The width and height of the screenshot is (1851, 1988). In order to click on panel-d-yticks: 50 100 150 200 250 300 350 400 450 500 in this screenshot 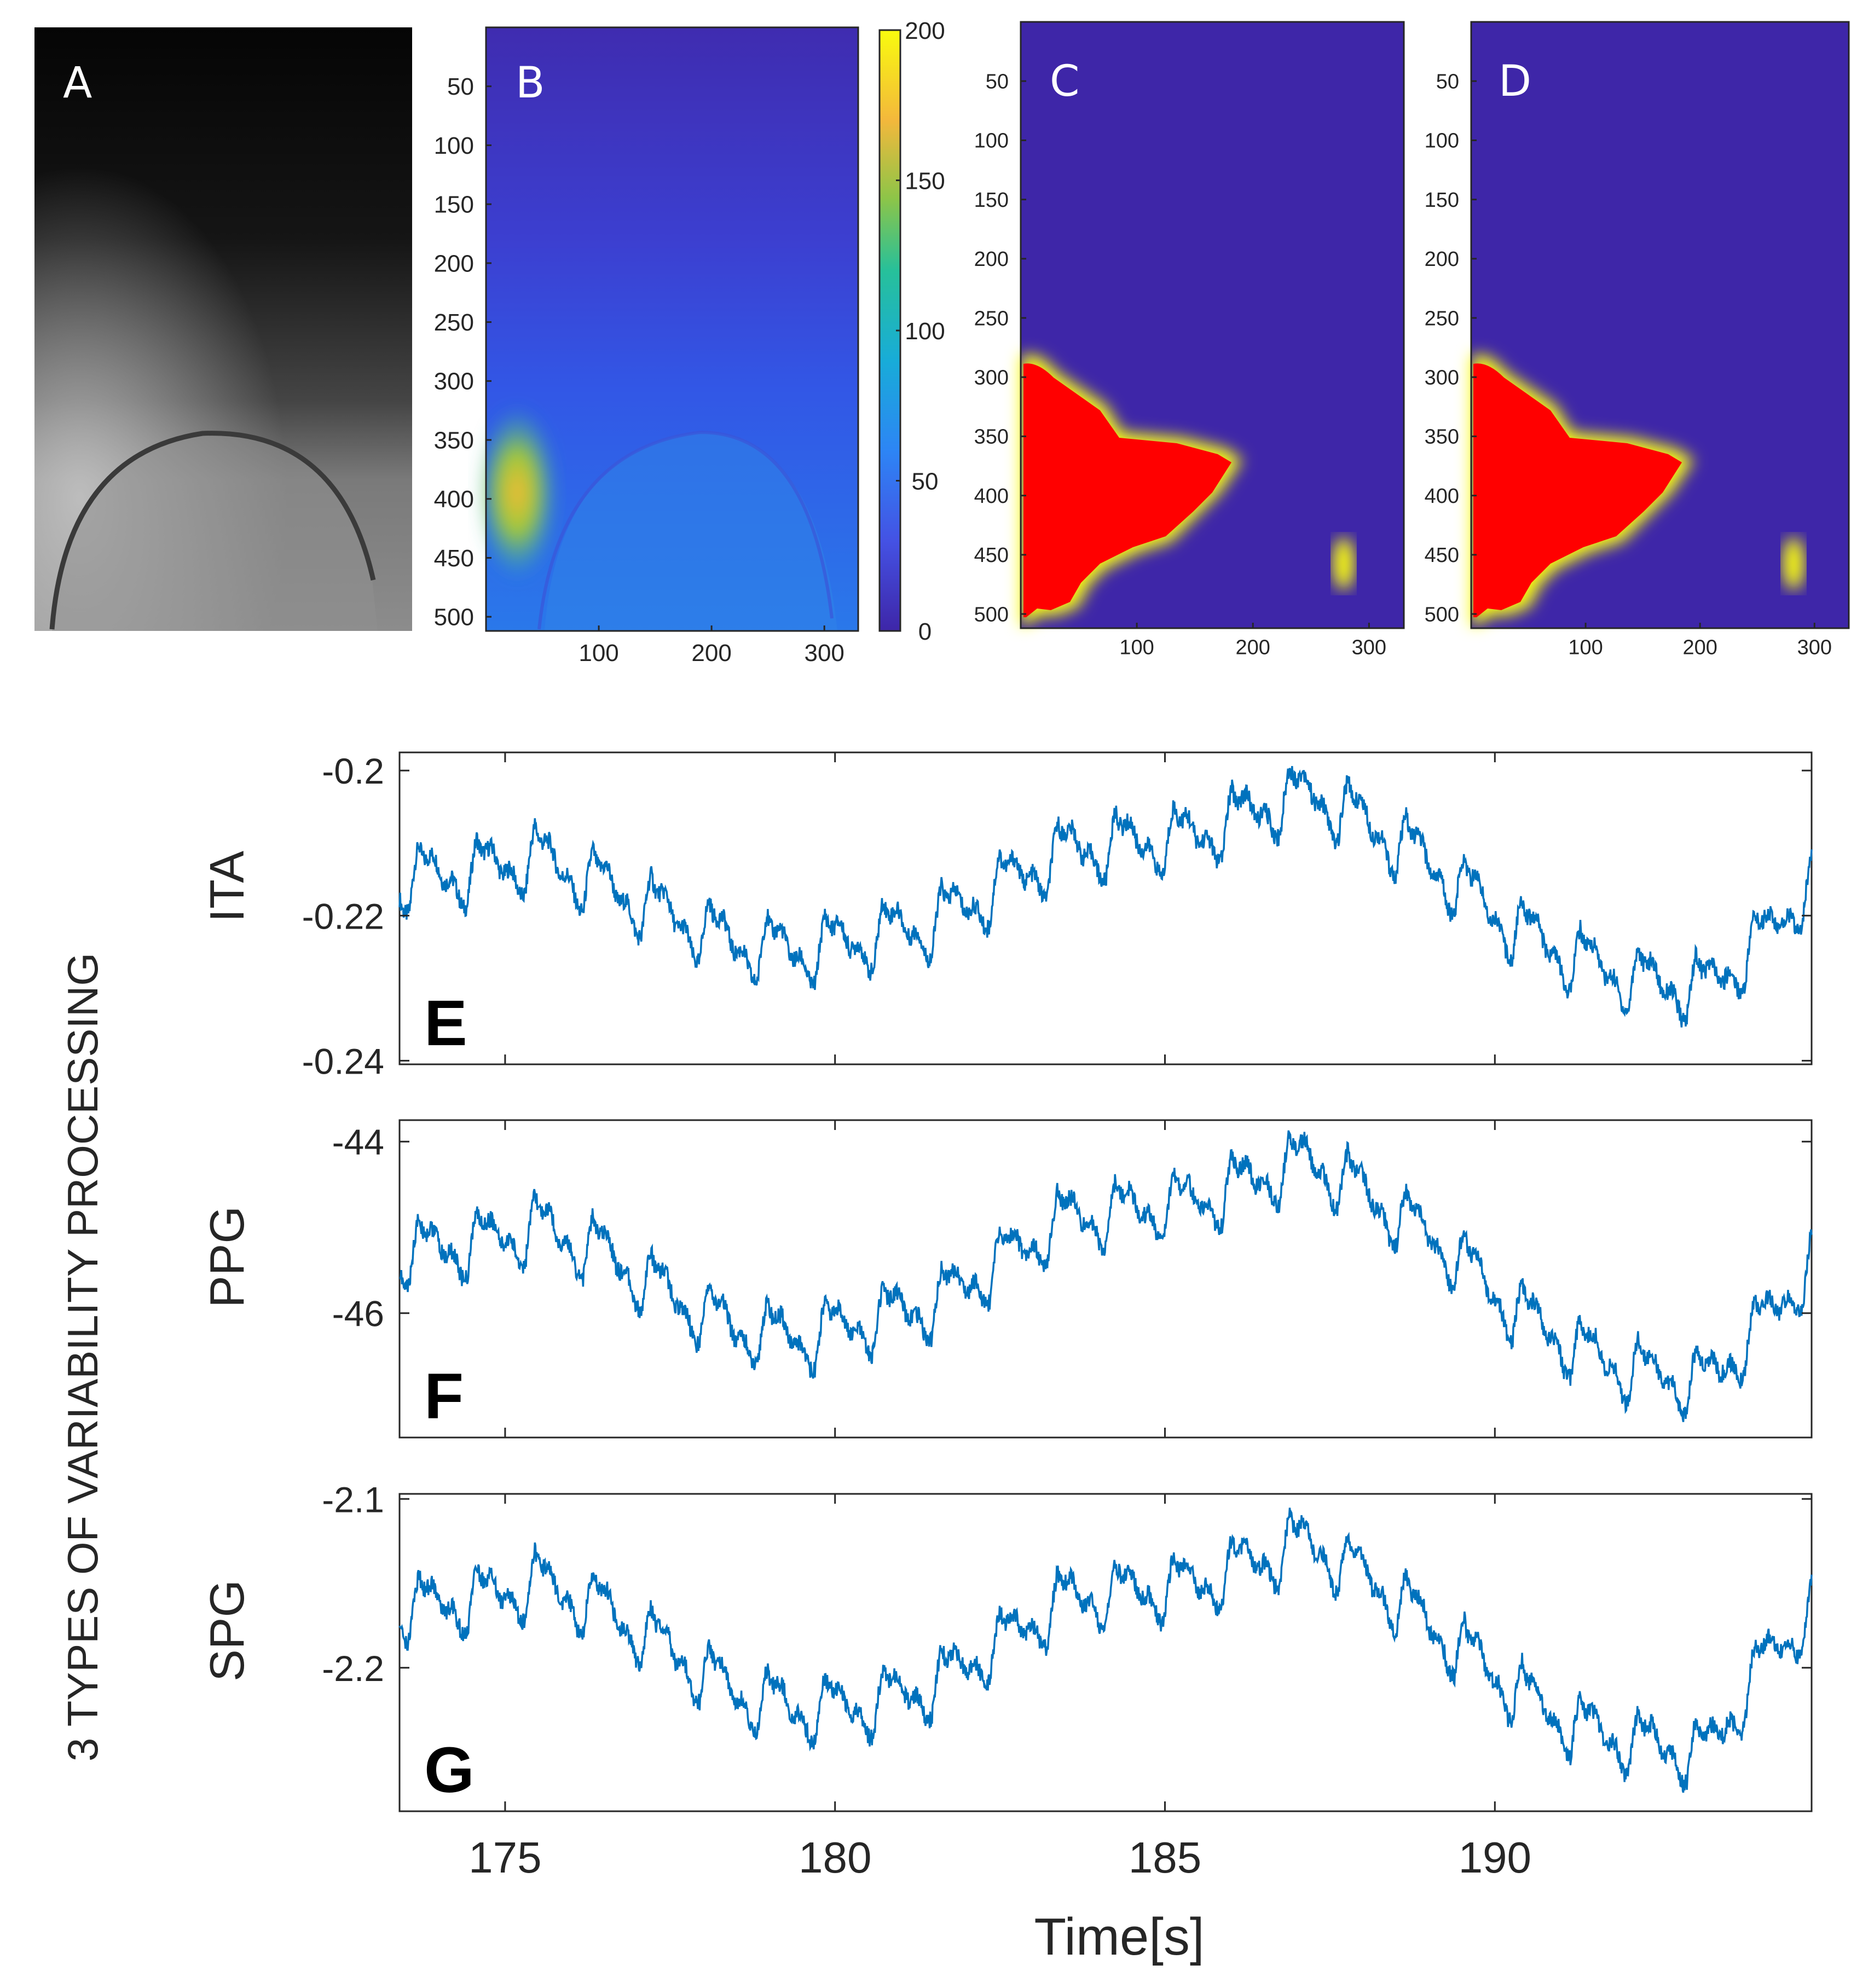, I will do `click(1451, 348)`.